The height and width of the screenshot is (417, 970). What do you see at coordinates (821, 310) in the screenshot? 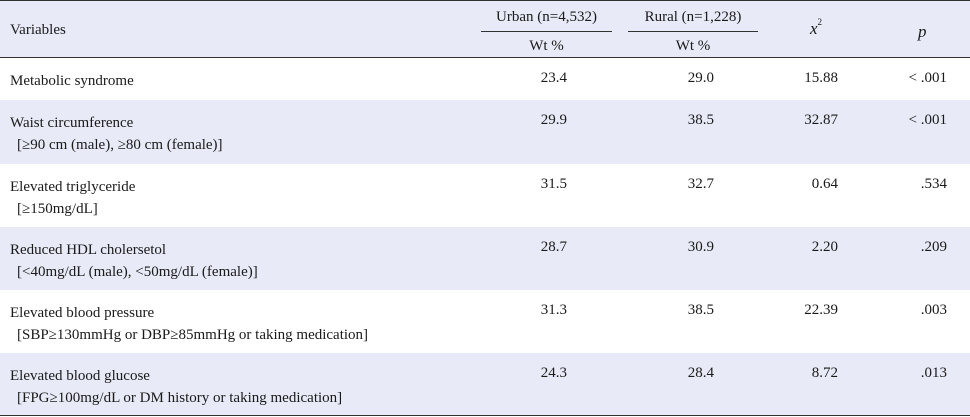
I see `chi-square-value: 22.39` at bounding box center [821, 310].